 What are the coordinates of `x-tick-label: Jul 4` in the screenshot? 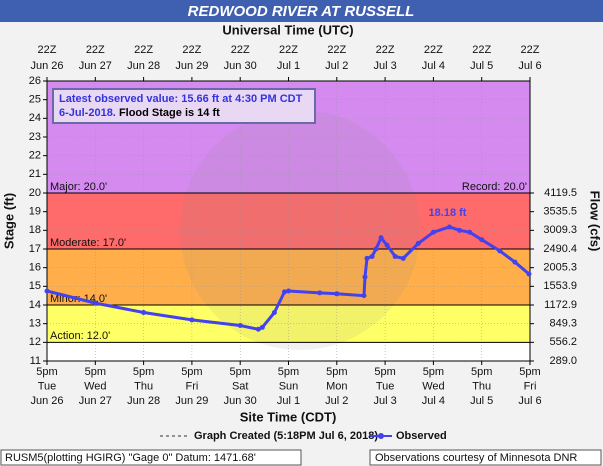 It's located at (433, 401).